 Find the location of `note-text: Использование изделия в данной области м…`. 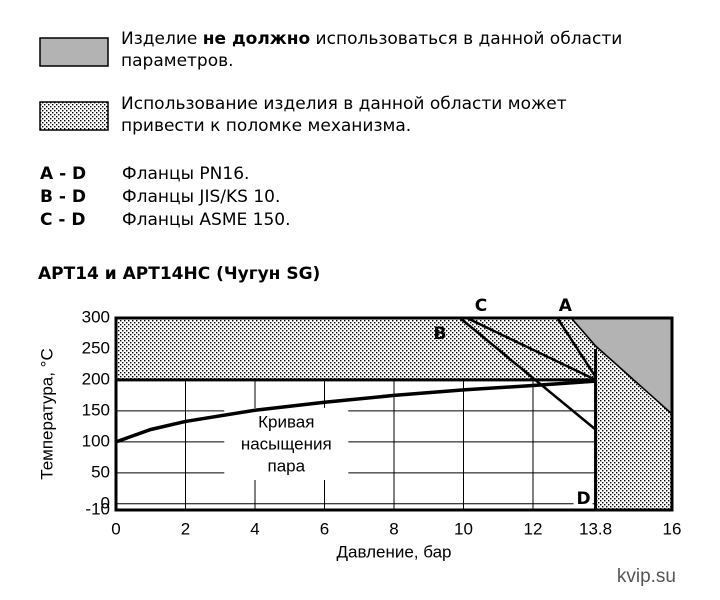

note-text: Использование изделия в данной области м… is located at coordinates (344, 104).